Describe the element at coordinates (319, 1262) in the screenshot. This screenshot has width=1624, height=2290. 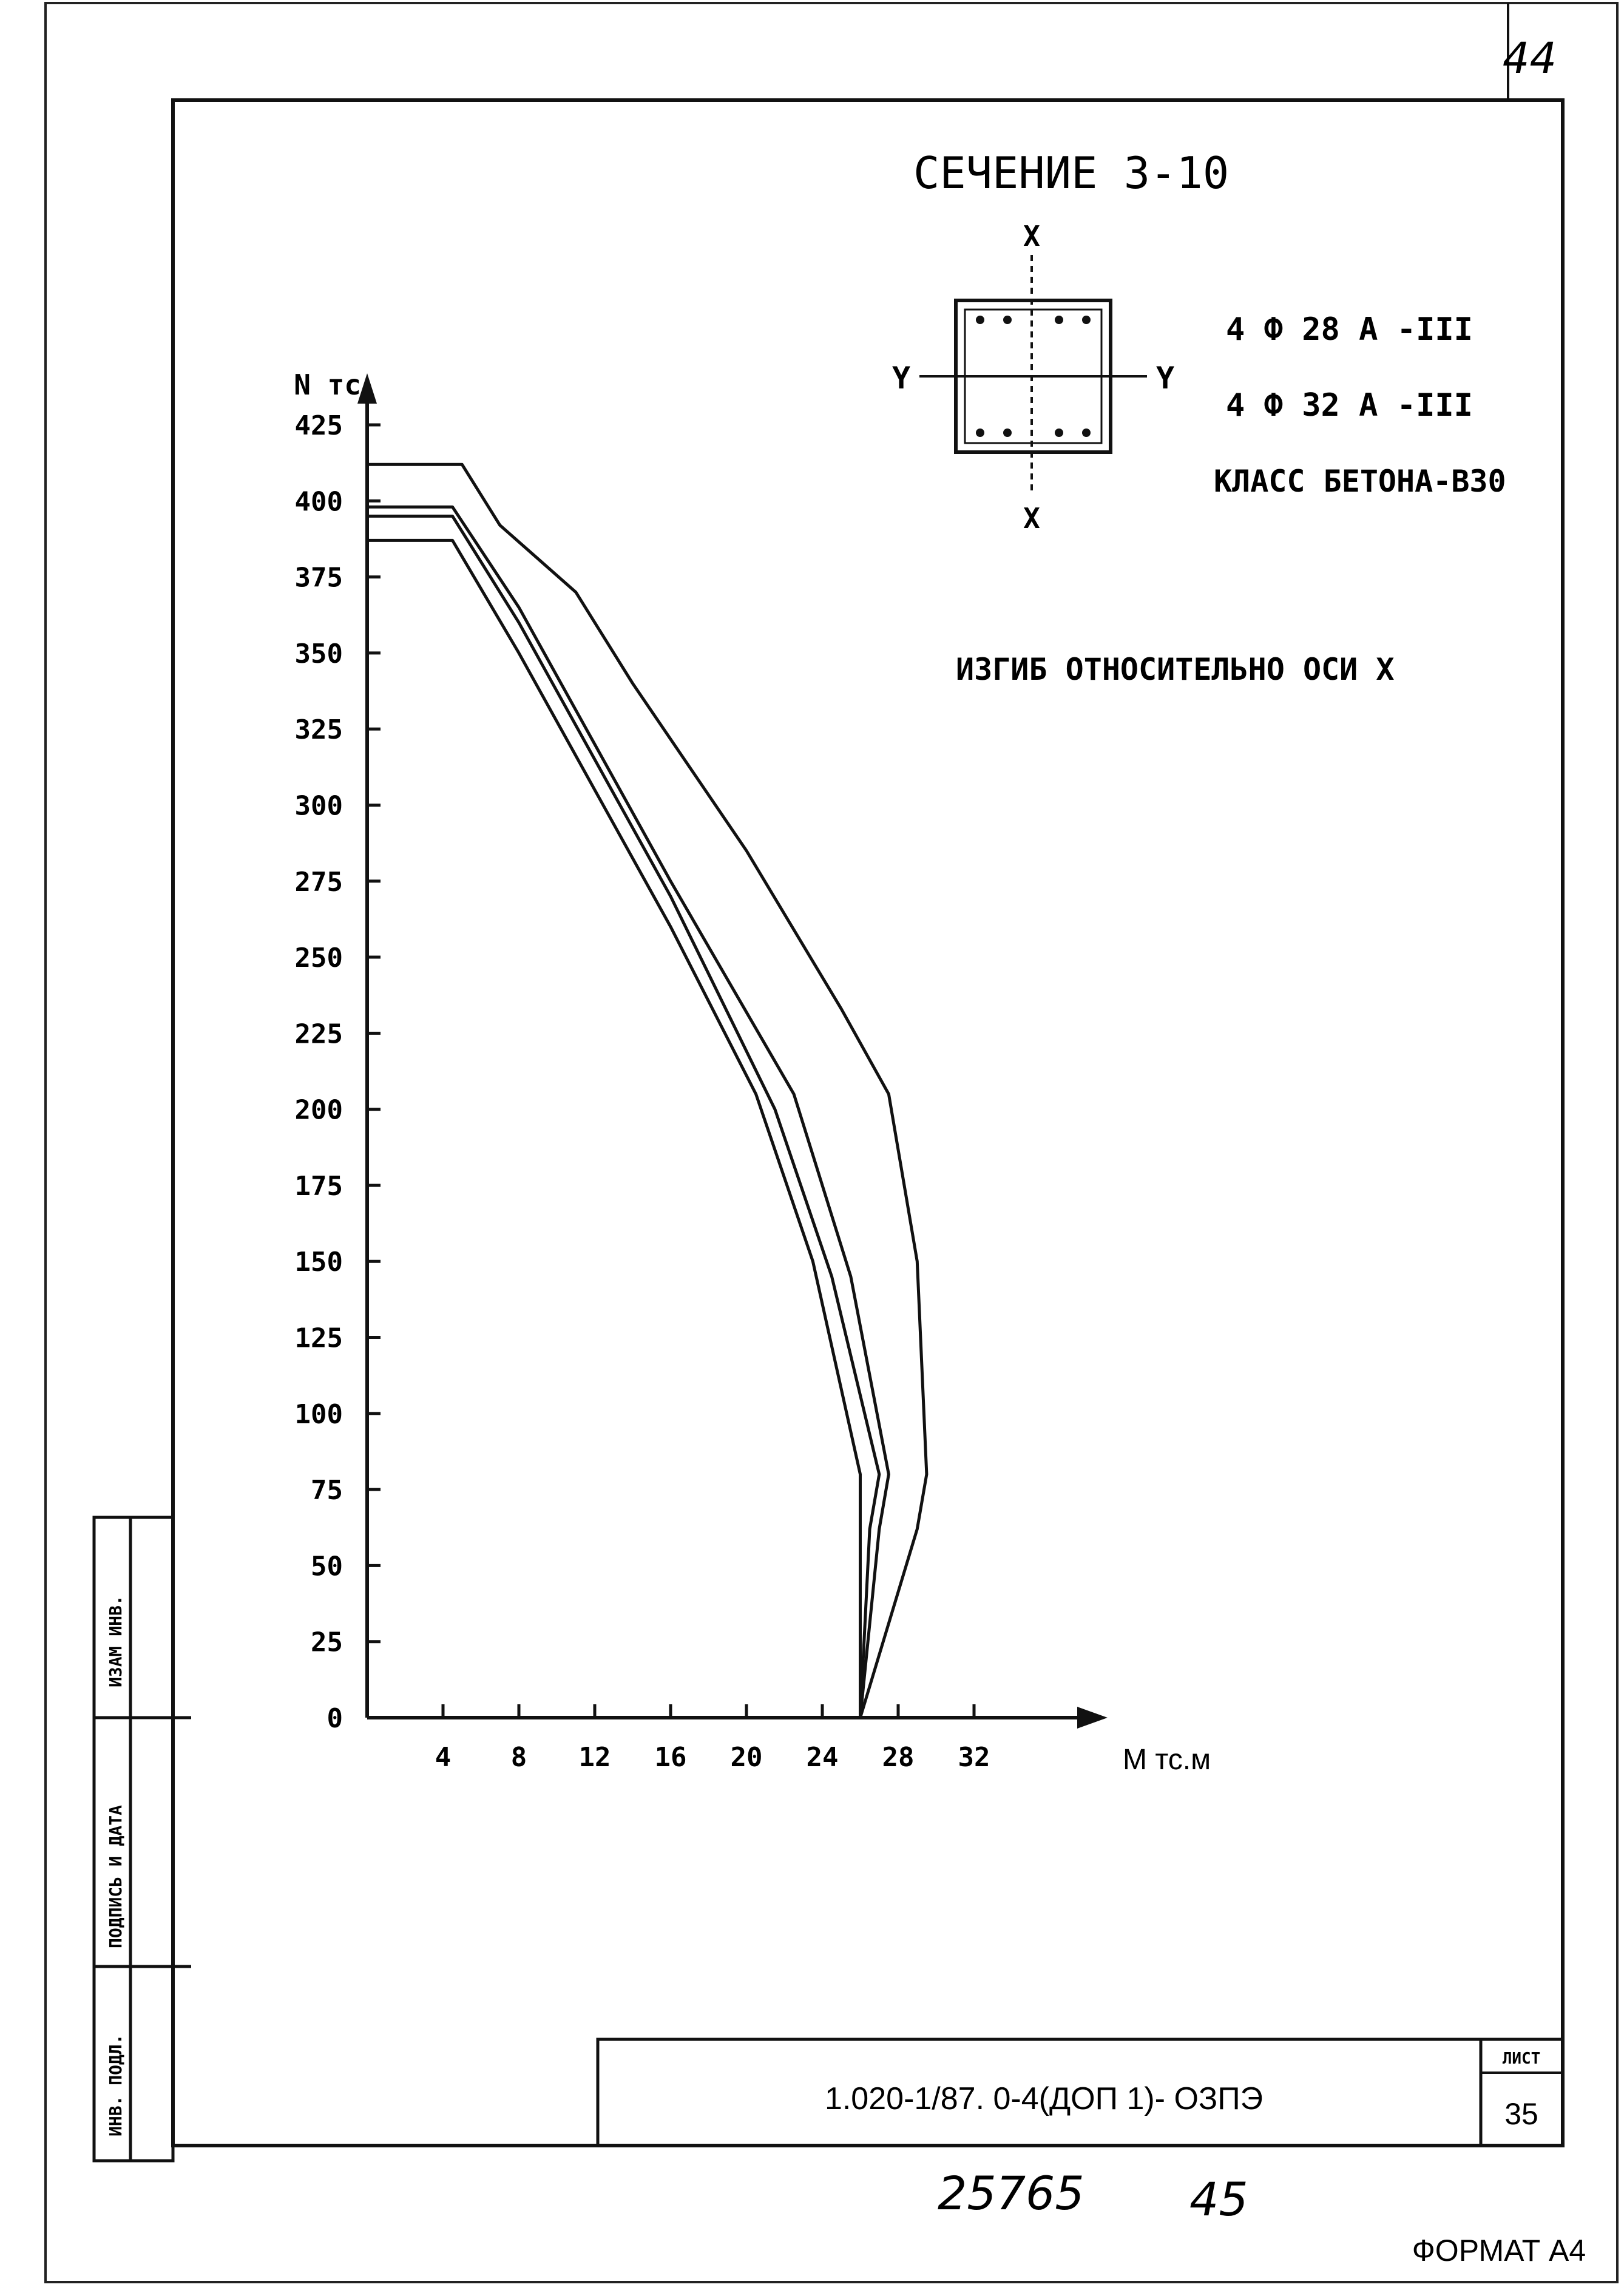
I see `y-tick-label: 150` at that location.